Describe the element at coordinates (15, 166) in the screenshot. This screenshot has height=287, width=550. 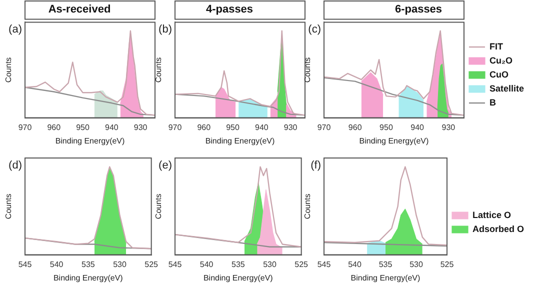
I see `text: (d)` at that location.